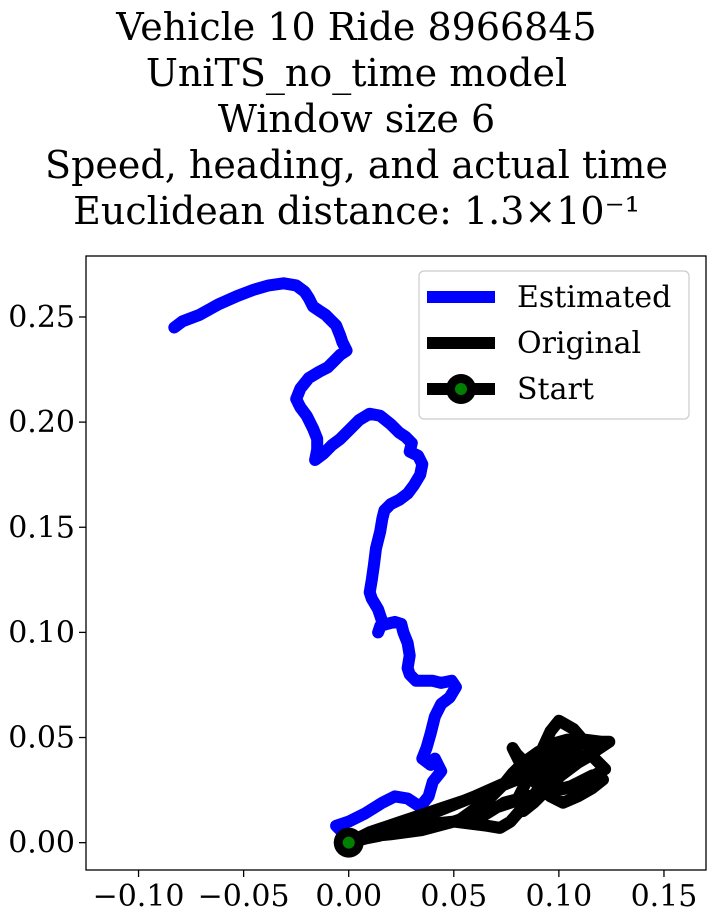  Describe the element at coordinates (244, 896) in the screenshot. I see `x-tick-label: −0.05` at that location.